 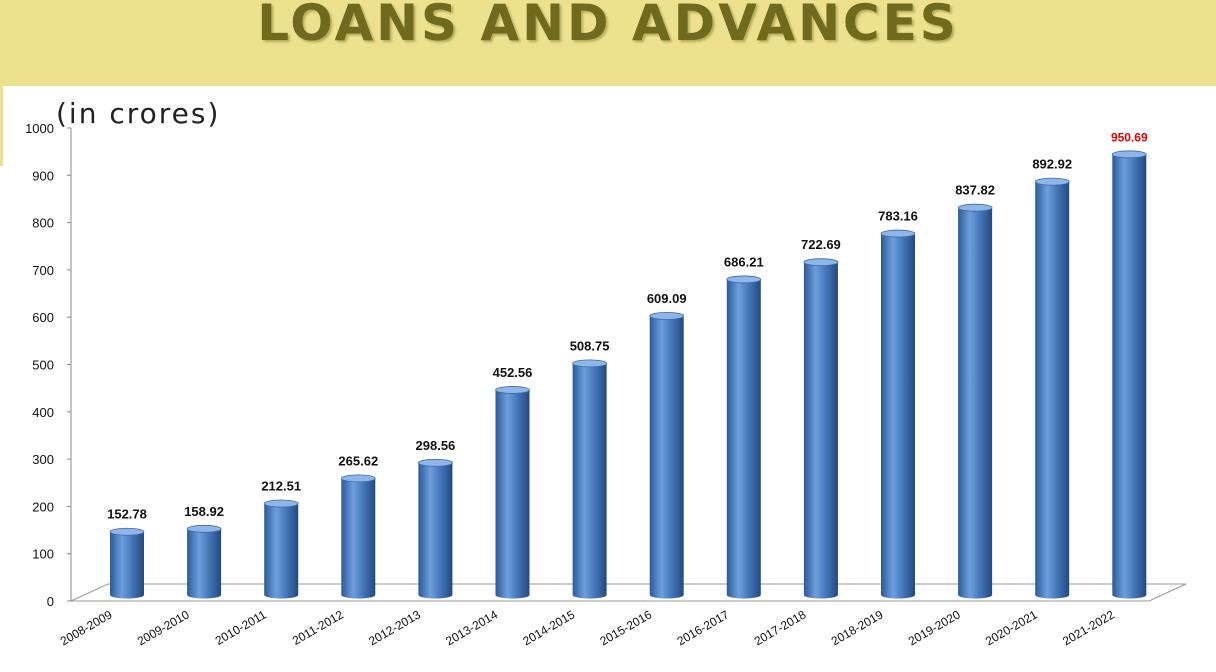 I want to click on x-category-label: 2021-2022, so click(x=1088, y=627).